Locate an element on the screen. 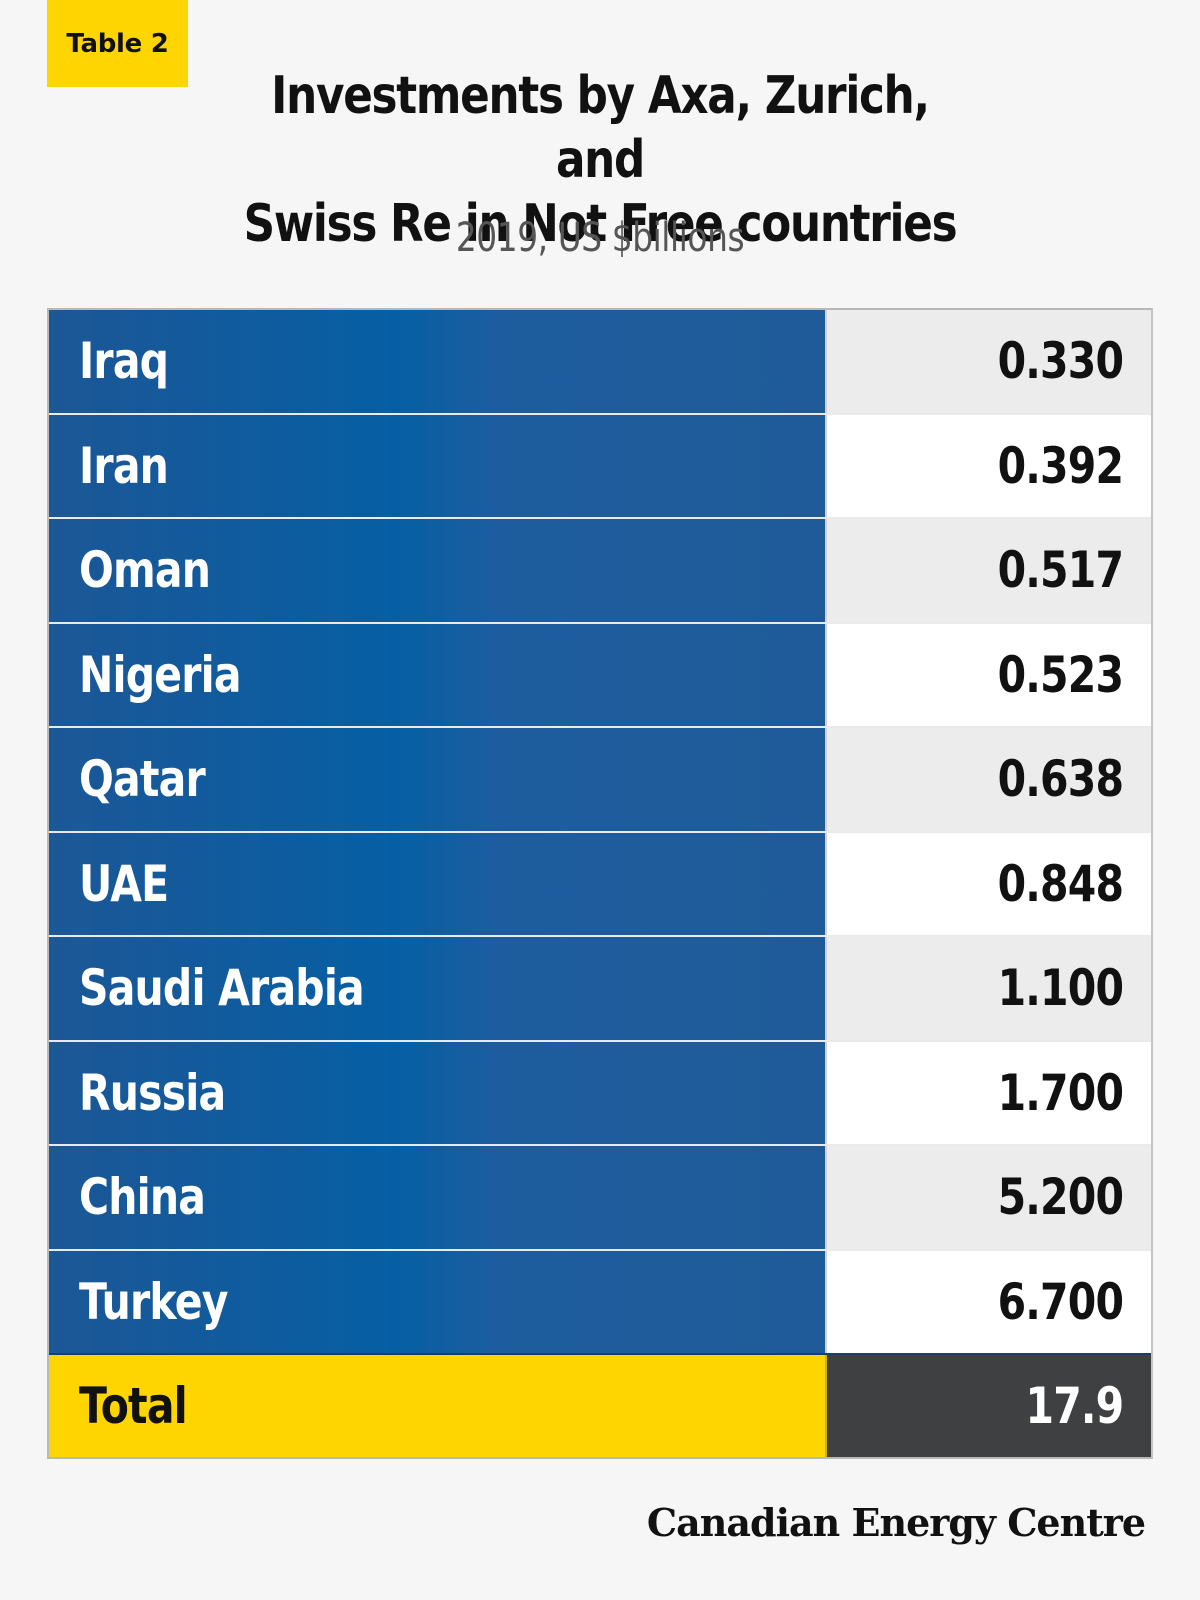 The width and height of the screenshot is (1200, 1600). title-line-2: Swiss Re in Not Free countries is located at coordinates (600, 224).